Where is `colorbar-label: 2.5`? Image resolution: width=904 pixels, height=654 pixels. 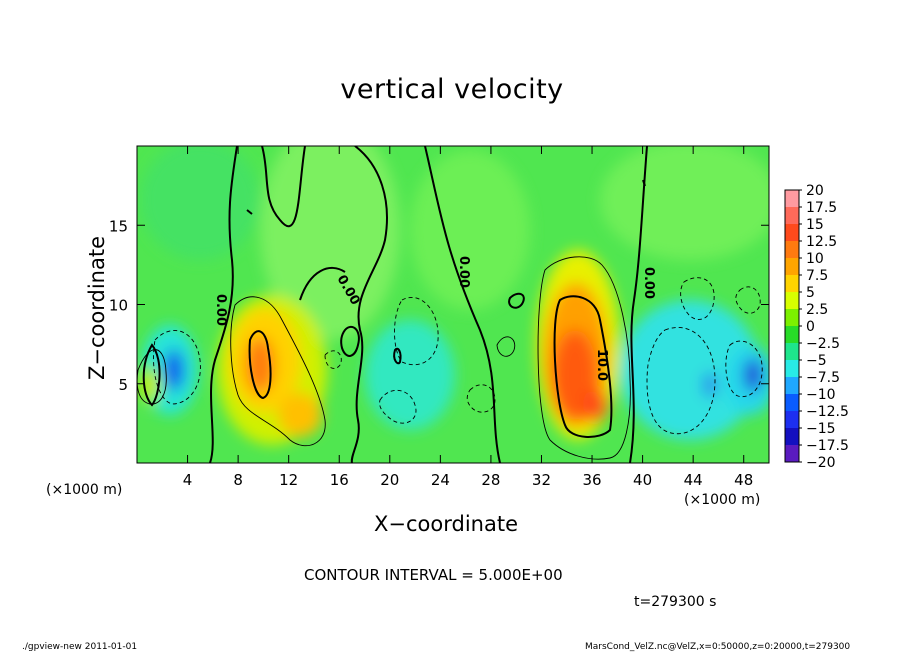 colorbar-label: 2.5 is located at coordinates (817, 310).